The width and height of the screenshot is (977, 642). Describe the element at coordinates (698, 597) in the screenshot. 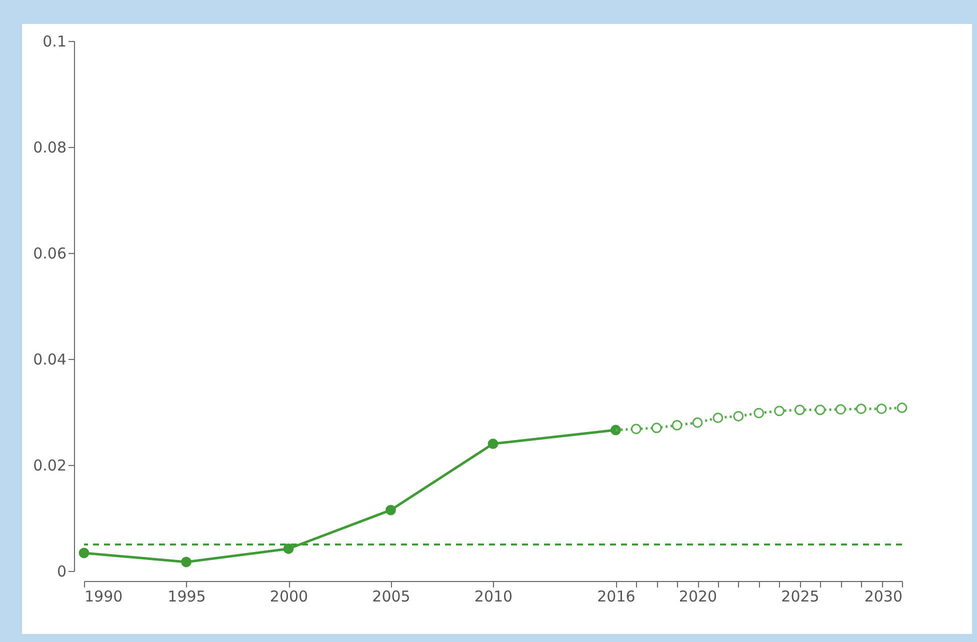

I see `x-tick-label: 2020` at that location.